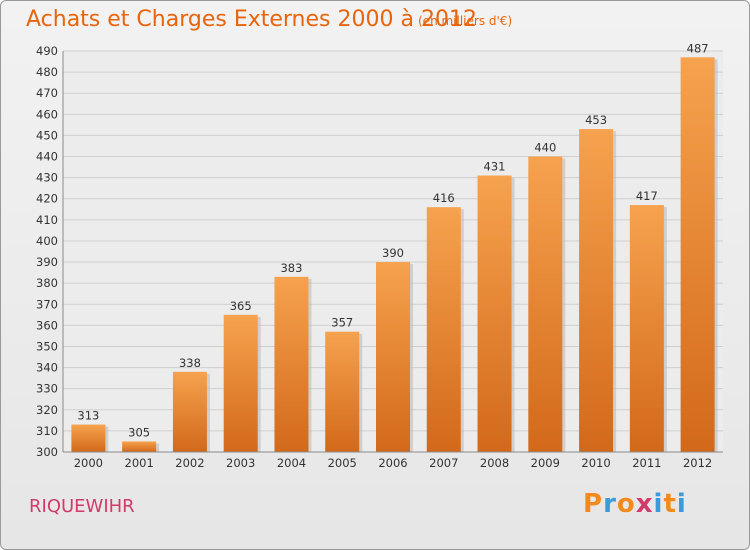 This screenshot has width=750, height=550. I want to click on chart-title: Achats et Charges Externes 2000 à 2012, so click(251, 19).